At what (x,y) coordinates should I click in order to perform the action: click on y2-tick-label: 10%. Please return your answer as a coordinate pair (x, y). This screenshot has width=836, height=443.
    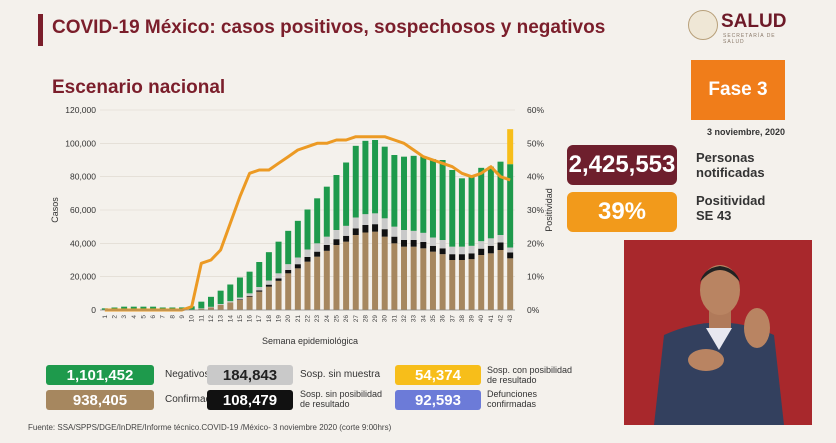
    Looking at the image, I should click on (535, 277).